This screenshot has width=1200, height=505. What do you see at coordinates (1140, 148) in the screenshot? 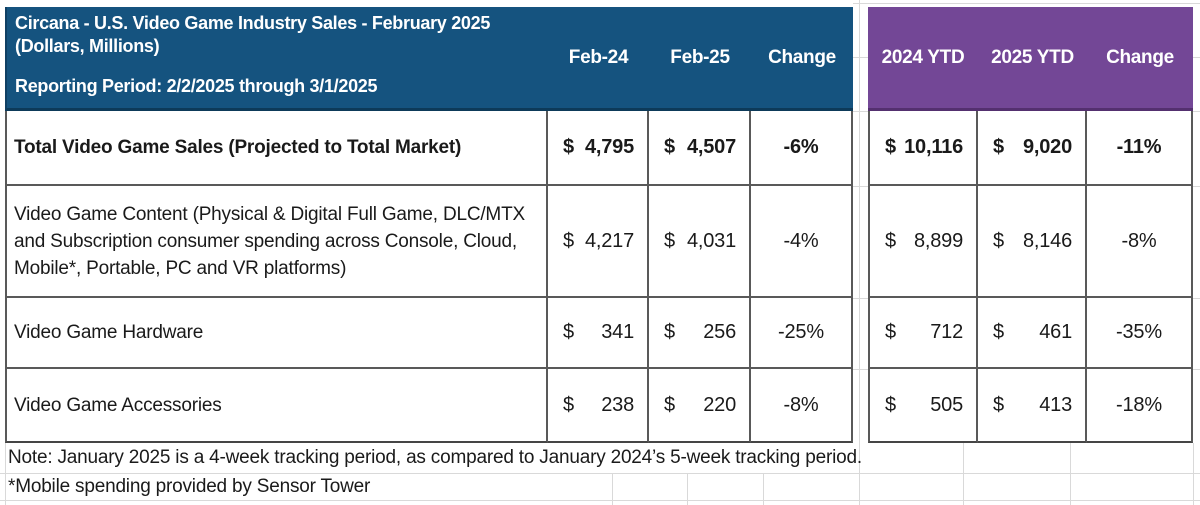
I see `cell-ytd-change: -11%` at bounding box center [1140, 148].